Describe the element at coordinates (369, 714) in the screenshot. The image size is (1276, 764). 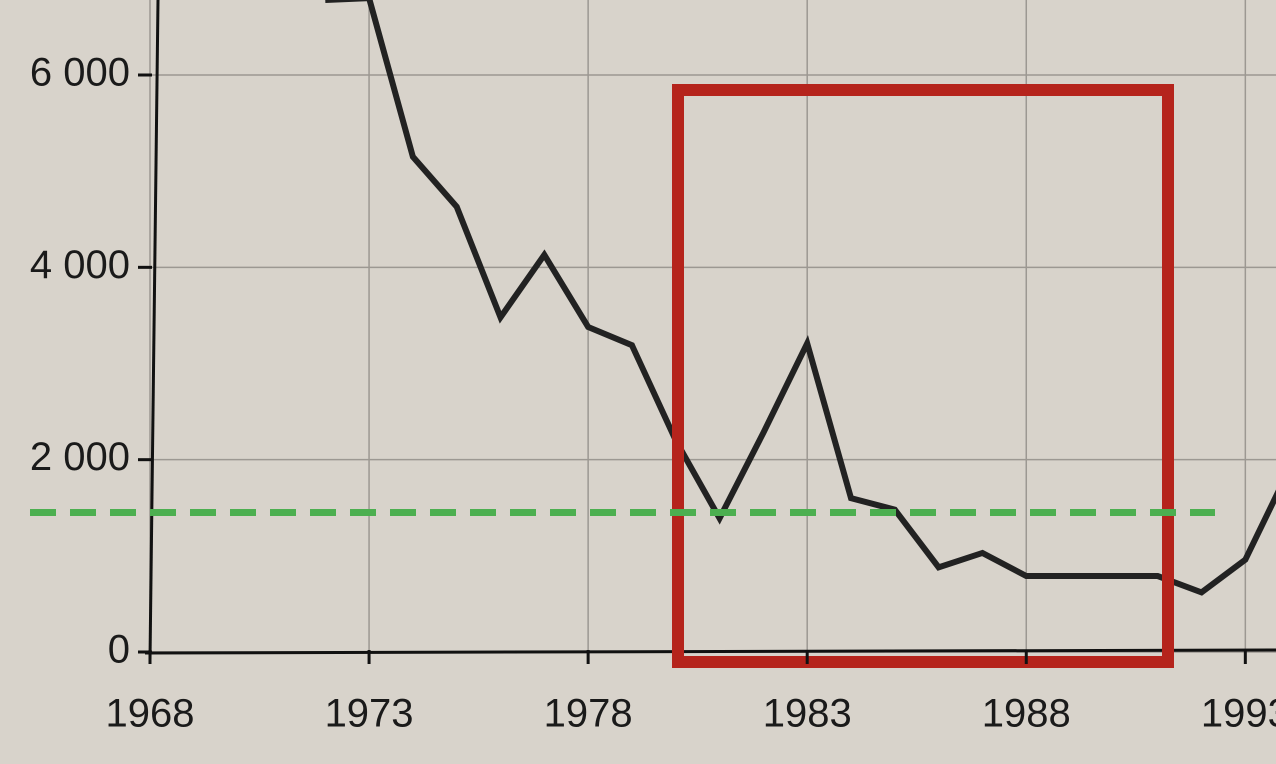
I see `x-tick-label: 1973` at that location.